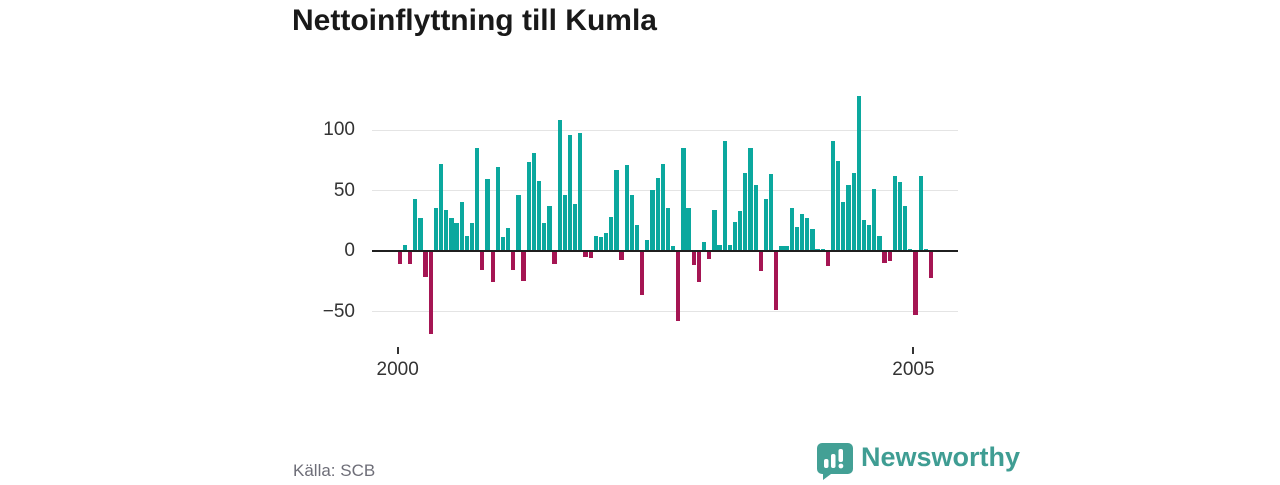  What do you see at coordinates (941, 457) in the screenshot?
I see `brand-name: Newsworthy` at bounding box center [941, 457].